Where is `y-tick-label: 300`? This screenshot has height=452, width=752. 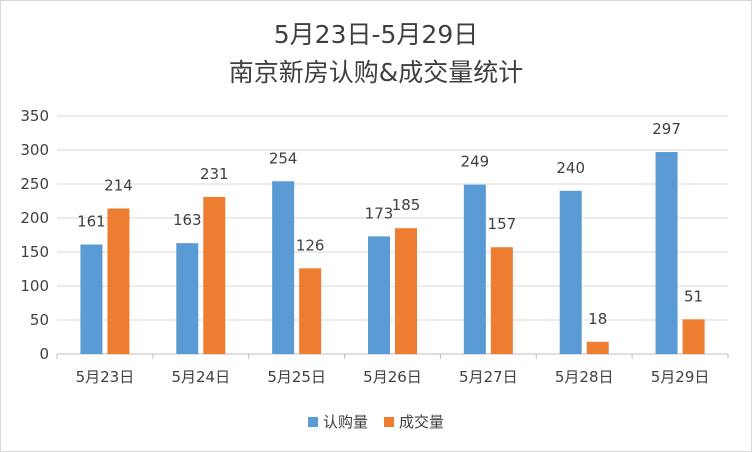 y-tick-label: 300 is located at coordinates (34, 150).